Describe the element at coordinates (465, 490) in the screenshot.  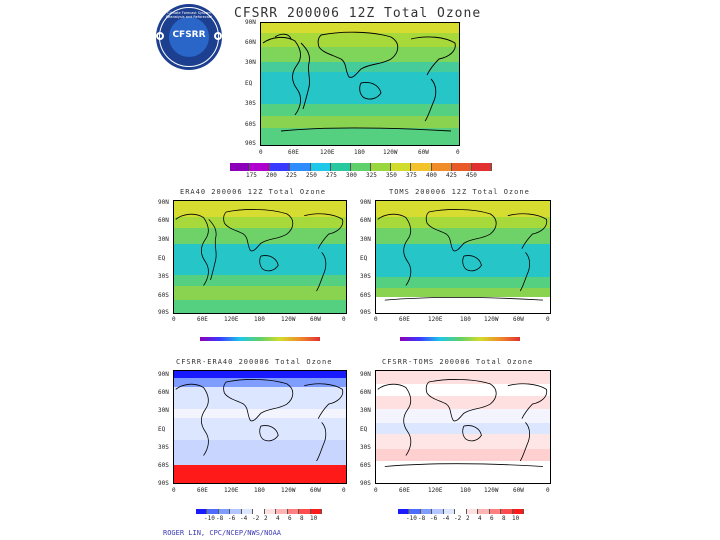
I see `diff-toms-lon-label: 180` at that location.